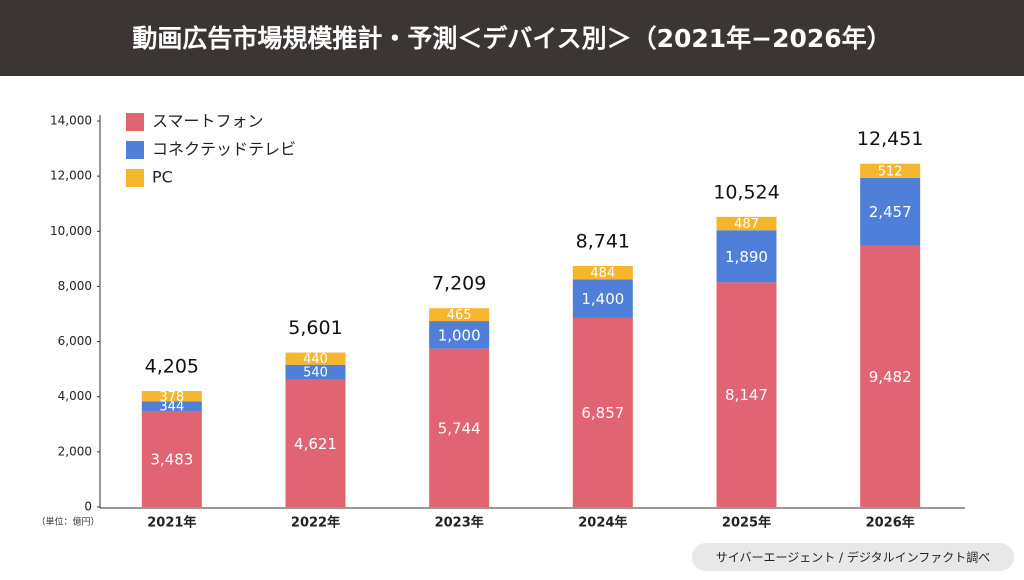  What do you see at coordinates (459, 284) in the screenshot?
I see `total-label: 7,209` at bounding box center [459, 284].